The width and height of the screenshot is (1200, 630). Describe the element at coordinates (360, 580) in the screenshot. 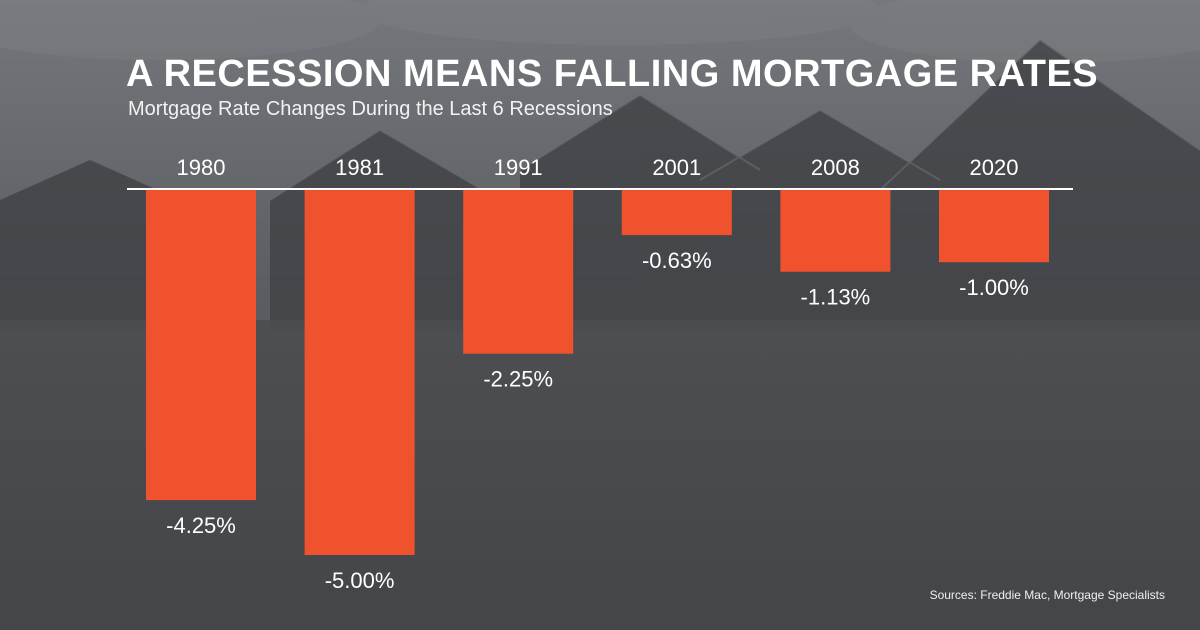

I see `data-label-1981: -5.00%` at that location.